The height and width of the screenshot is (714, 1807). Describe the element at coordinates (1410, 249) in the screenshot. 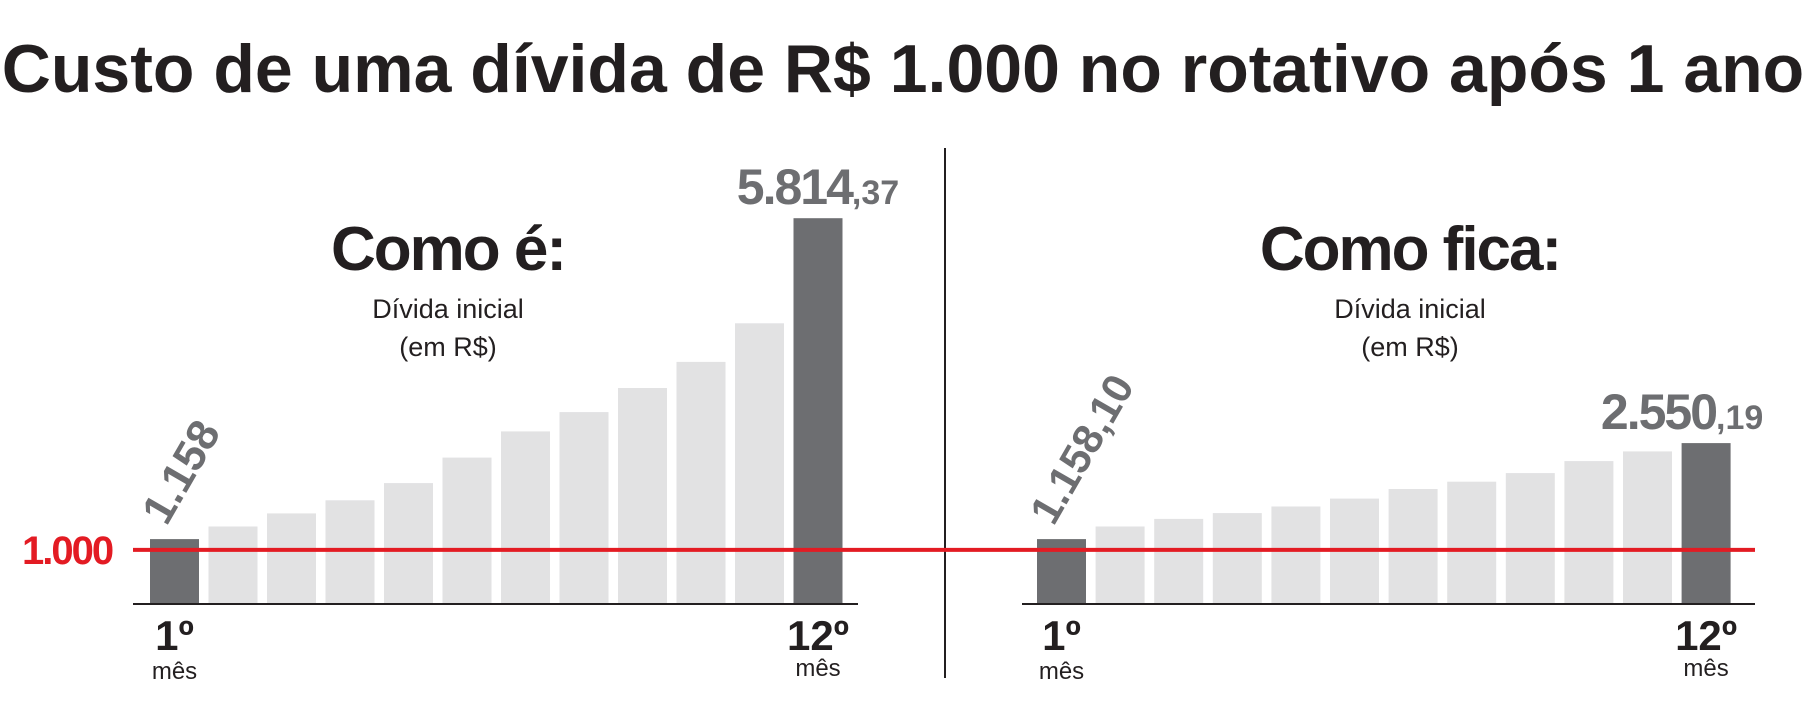

I see `panel-title: Como fica:` at that location.